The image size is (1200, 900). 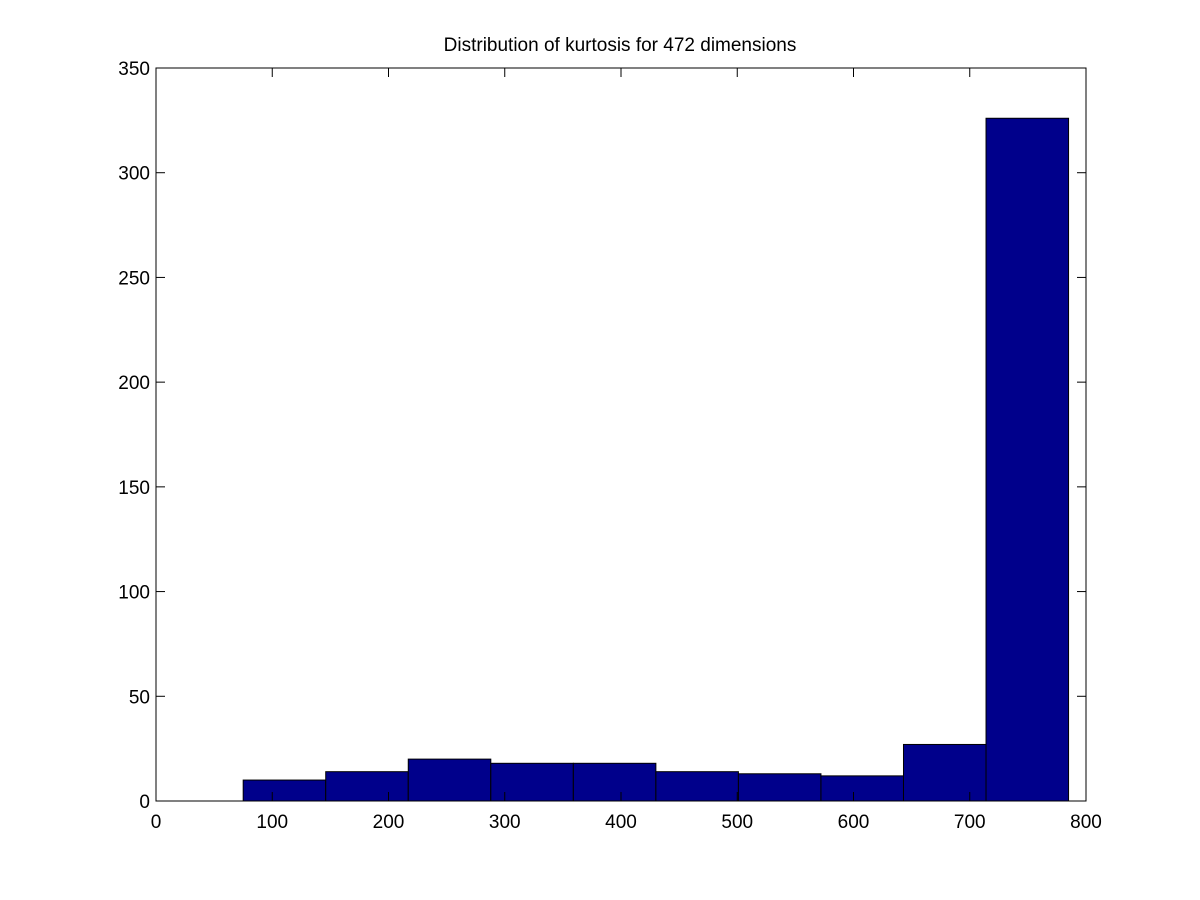 I want to click on y-tick-label-250: 250, so click(x=134, y=278).